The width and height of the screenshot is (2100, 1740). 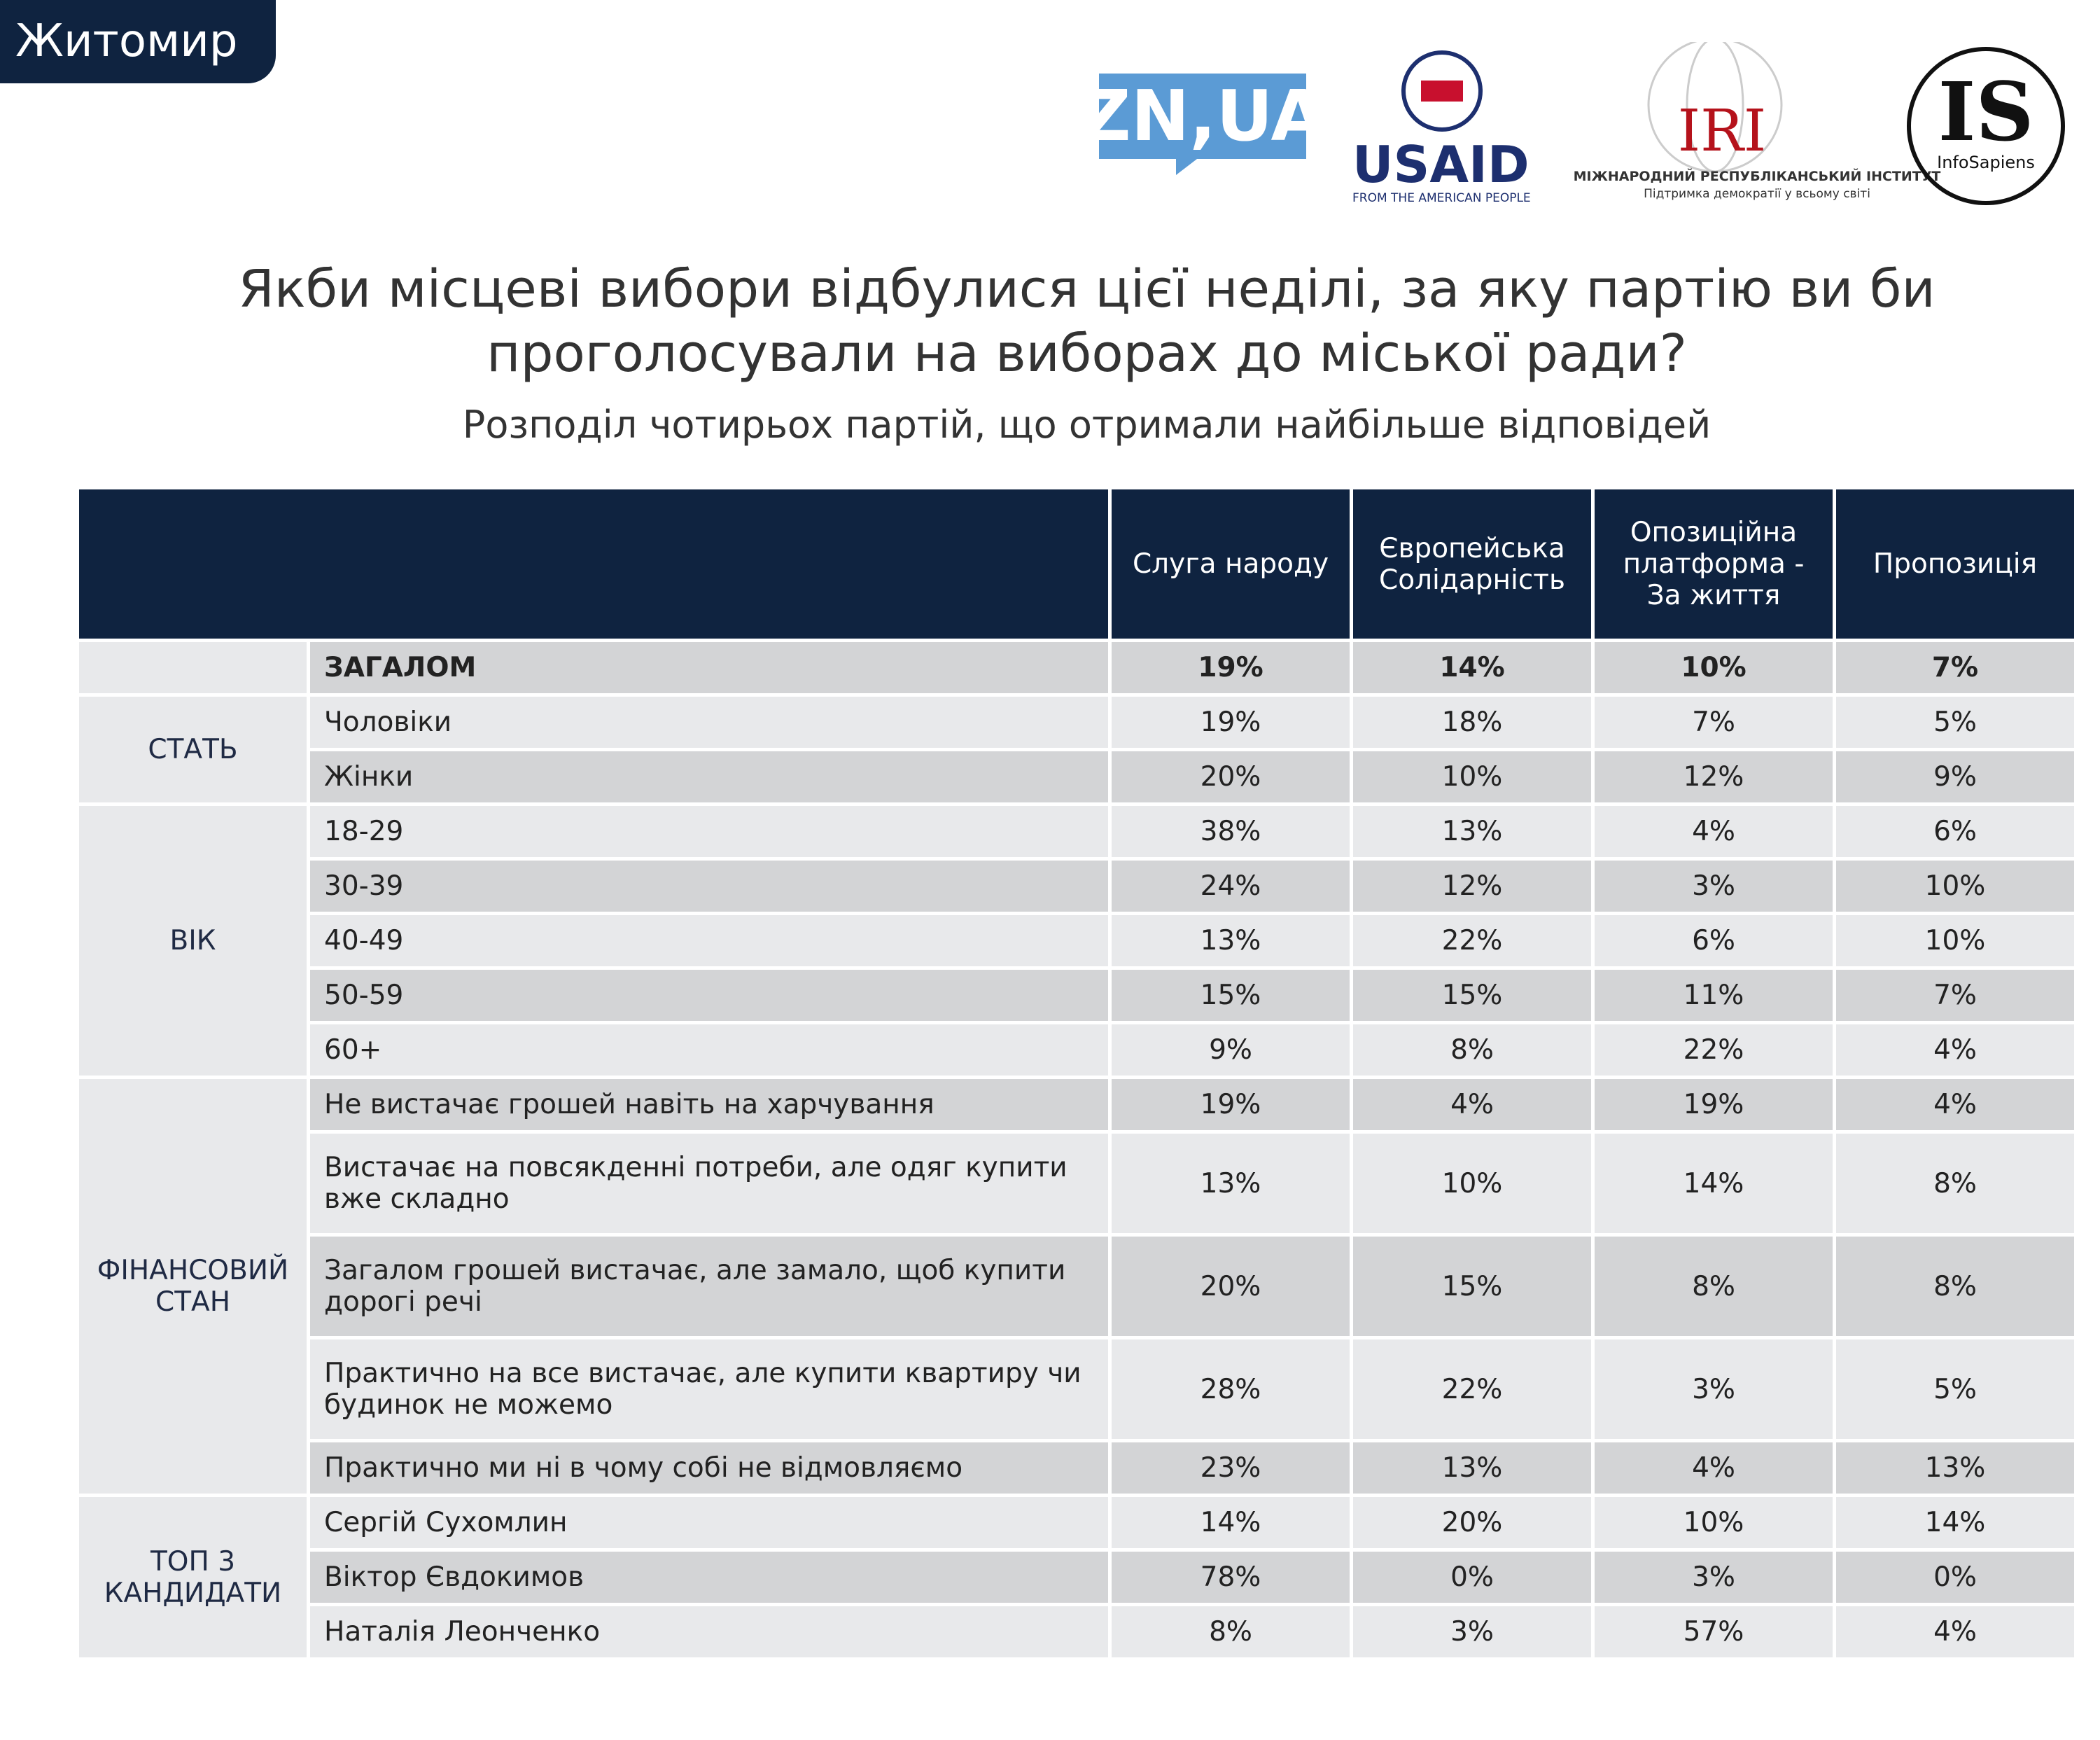 What do you see at coordinates (1714, 995) in the screenshot?
I see `value-cell: 11%` at bounding box center [1714, 995].